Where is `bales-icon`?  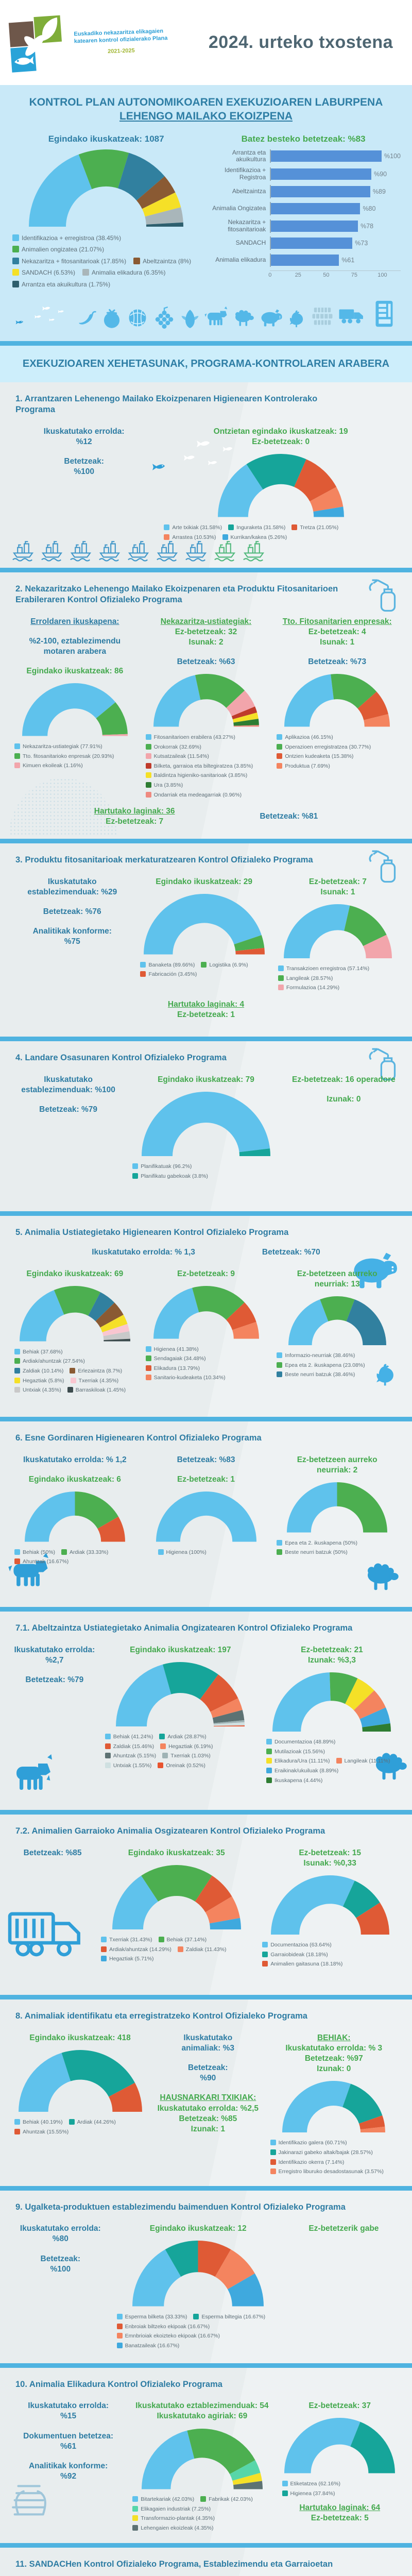
bales-icon is located at coordinates (323, 317).